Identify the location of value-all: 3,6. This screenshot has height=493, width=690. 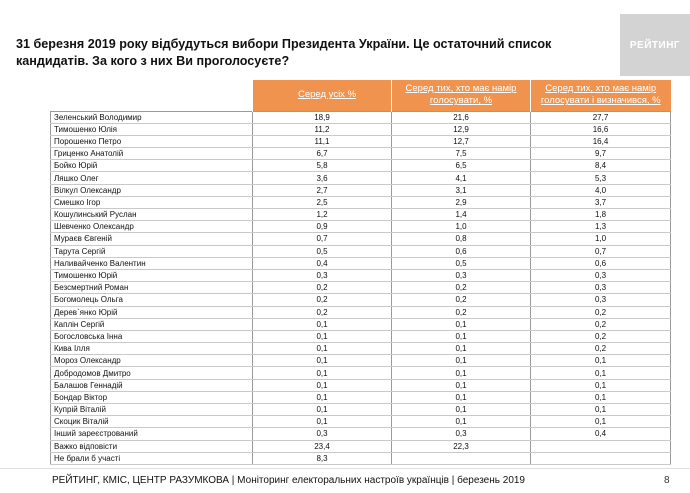
(322, 178).